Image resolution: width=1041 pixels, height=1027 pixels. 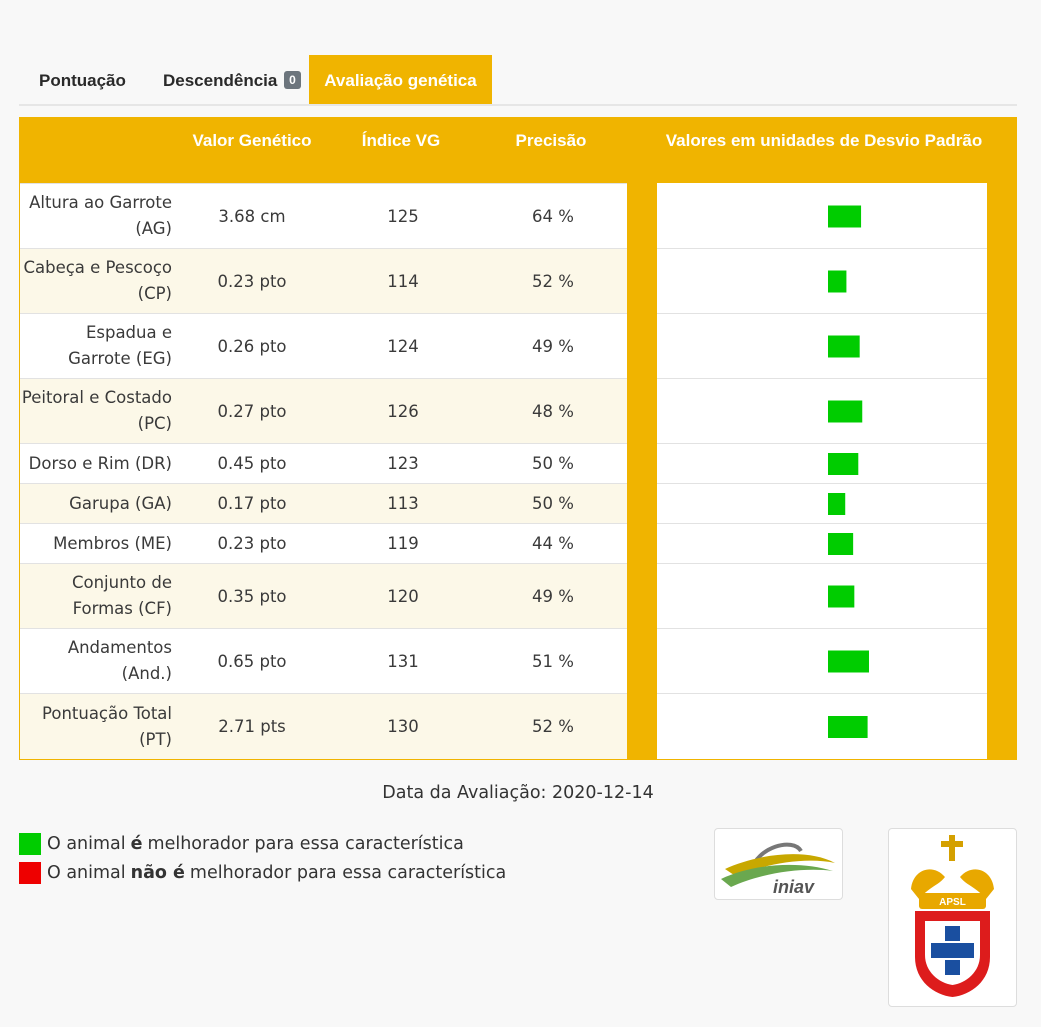 I want to click on valor-genetico-cell: 0.27 pto, so click(x=252, y=411).